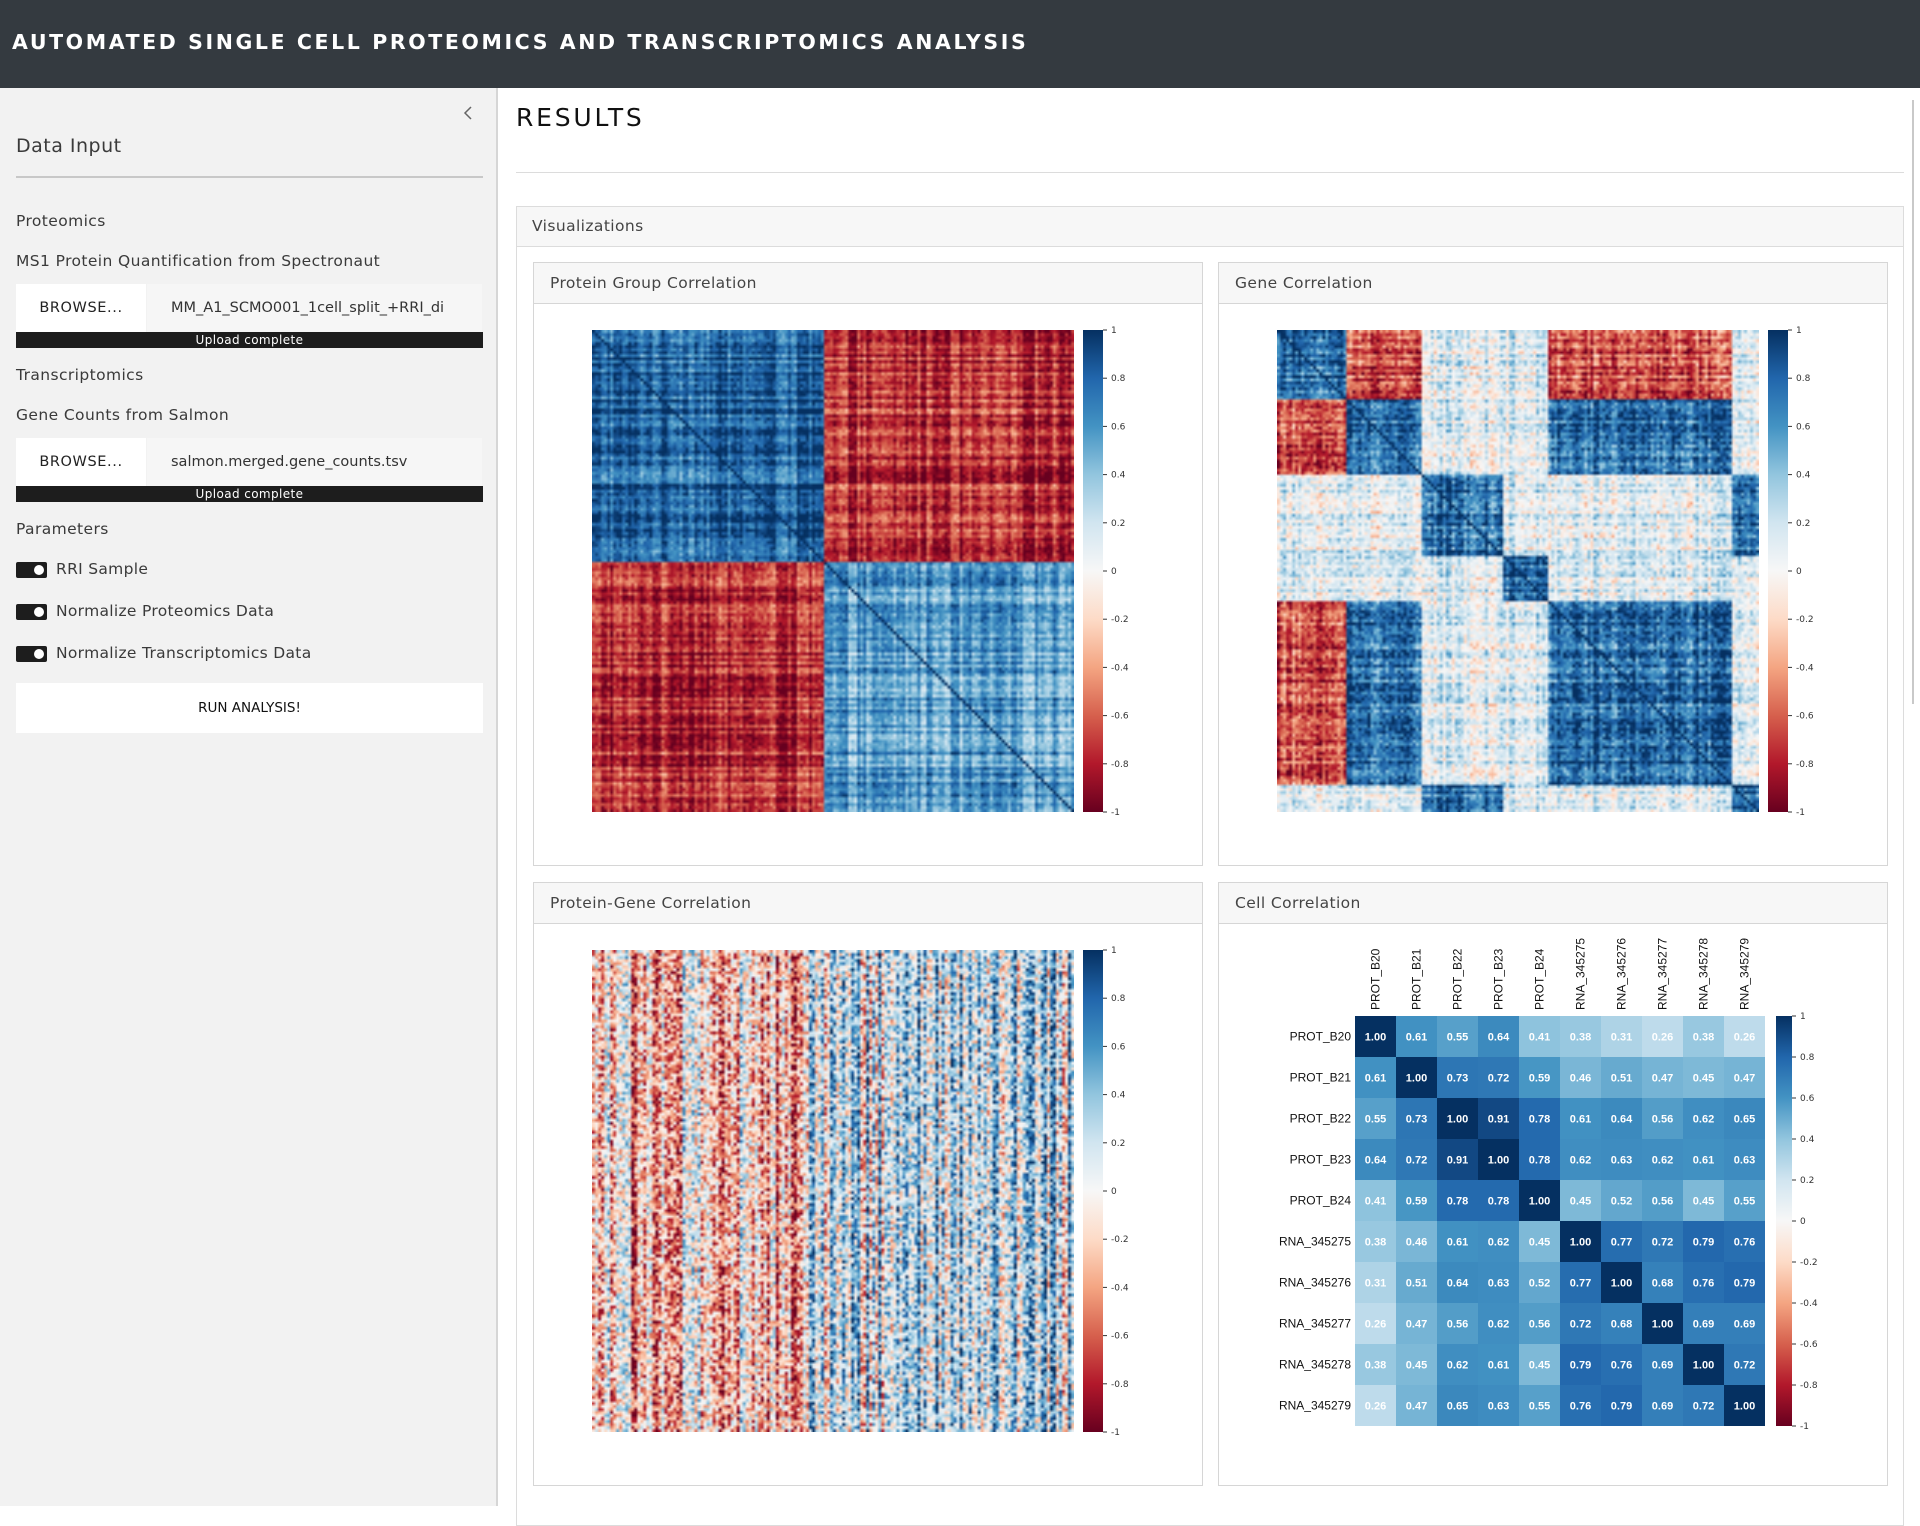  What do you see at coordinates (1803, 524) in the screenshot?
I see `colorbar-tick-label: 0.2` at bounding box center [1803, 524].